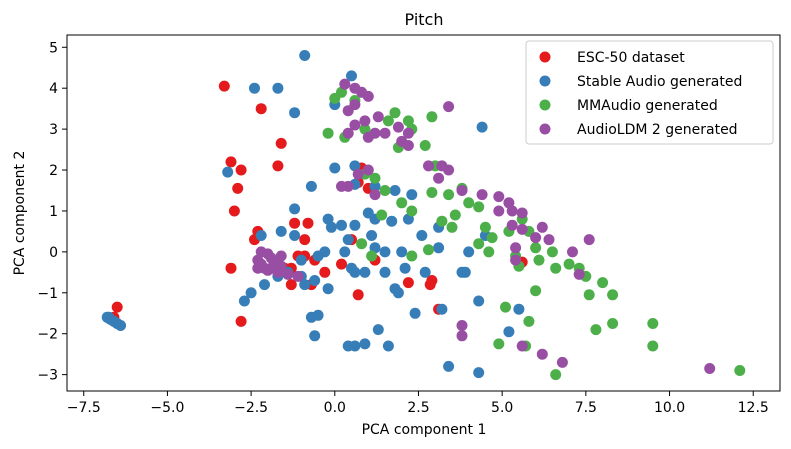 The width and height of the screenshot is (791, 449). What do you see at coordinates (647, 106) in the screenshot?
I see `legend-label: MMAudio generated` at bounding box center [647, 106].